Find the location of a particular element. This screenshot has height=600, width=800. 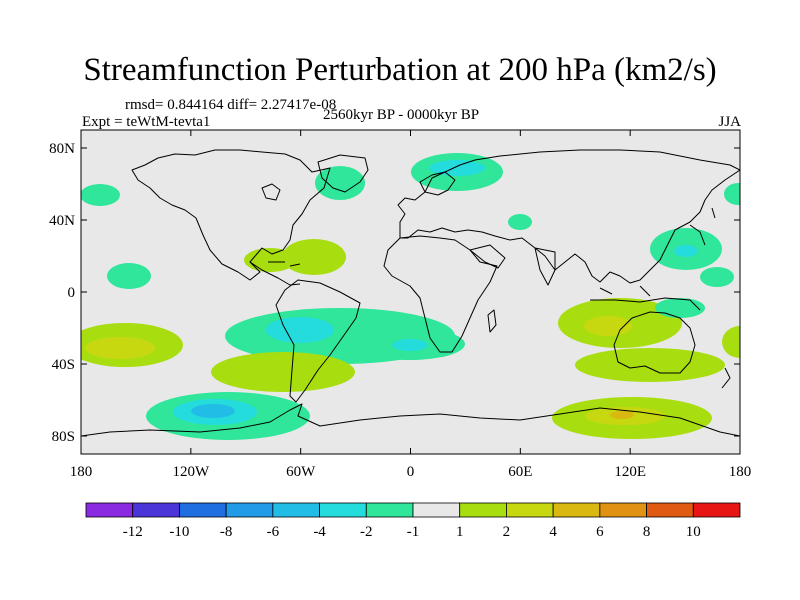

coast-india is located at coordinates (545, 266).